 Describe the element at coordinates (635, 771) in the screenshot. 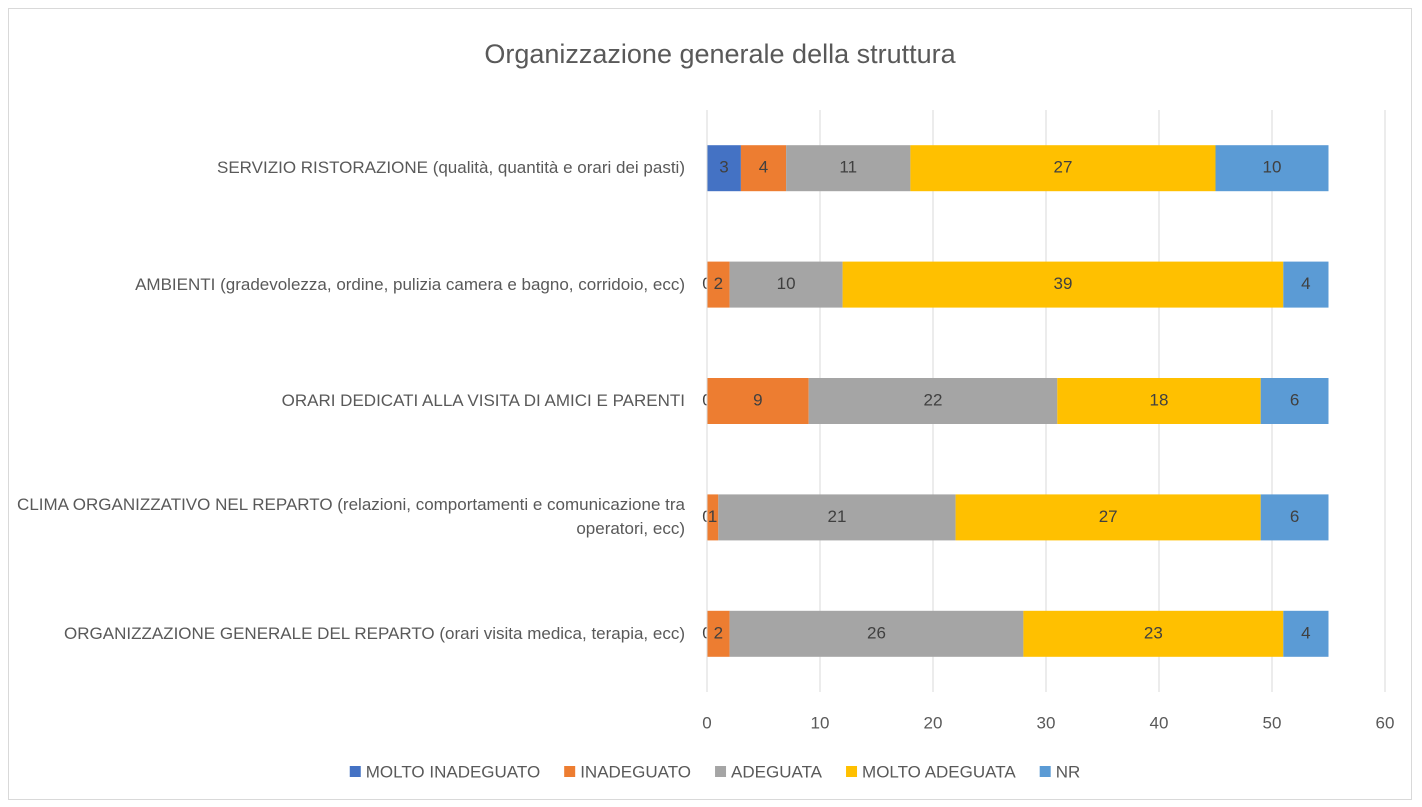

I see `legend-label: INADEGUATO` at that location.